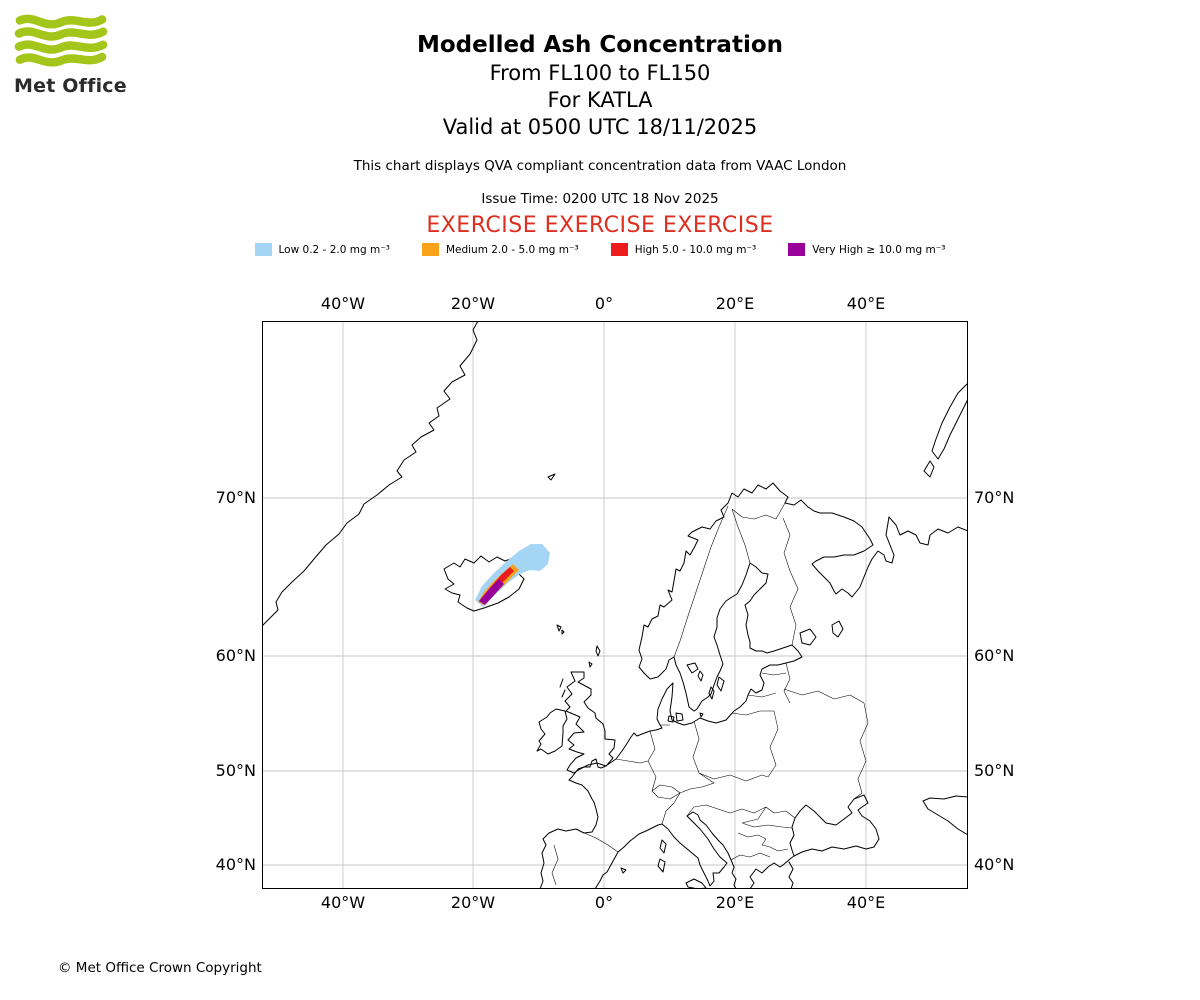  Describe the element at coordinates (791, 875) in the screenshot. I see `turkey-west-coast` at that location.